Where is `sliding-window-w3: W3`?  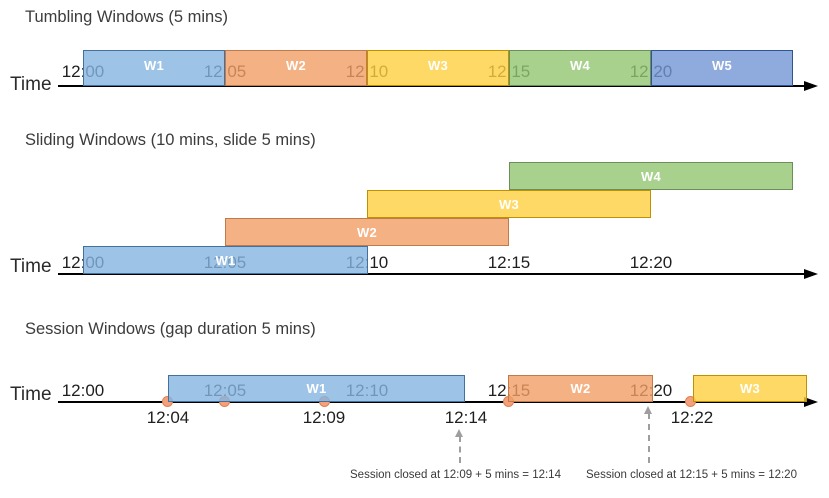
sliding-window-w3: W3 is located at coordinates (509, 204).